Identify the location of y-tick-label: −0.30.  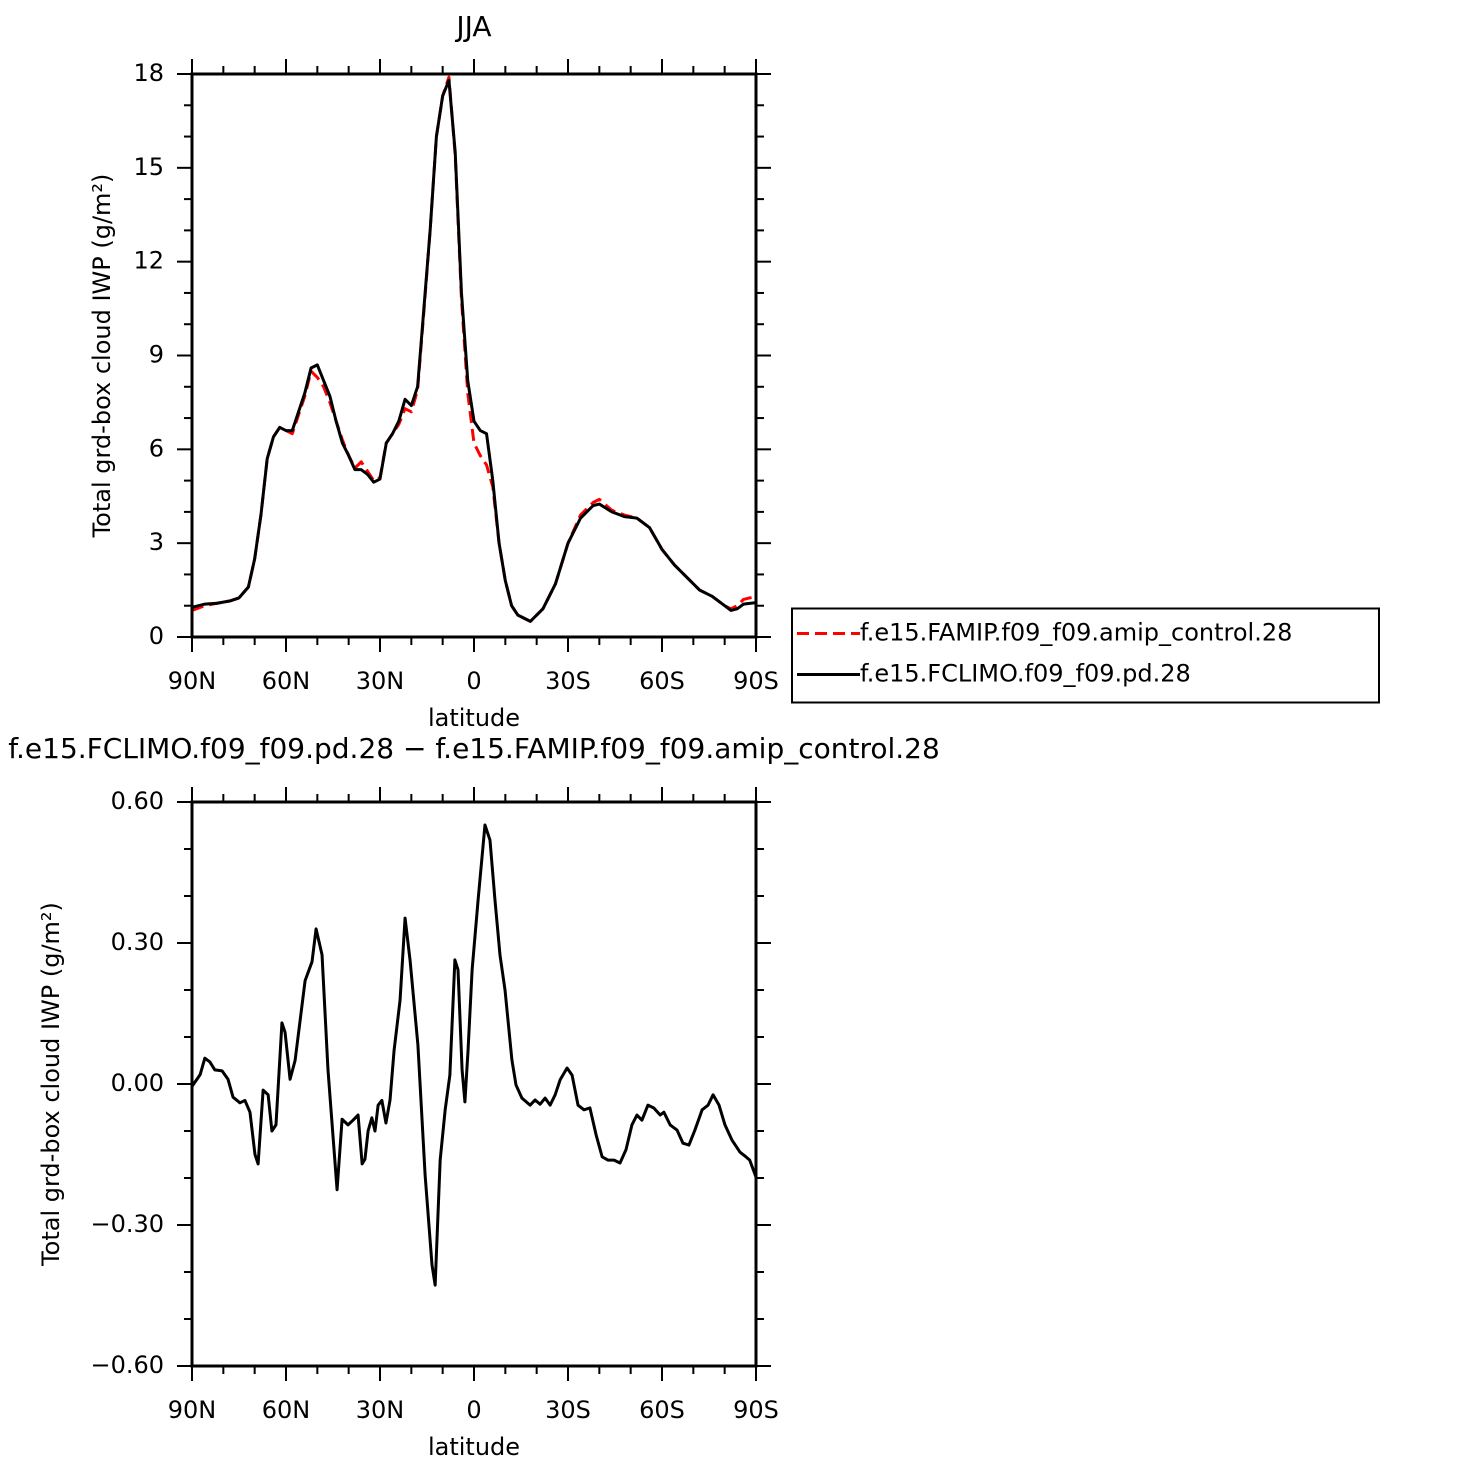
(127, 1224).